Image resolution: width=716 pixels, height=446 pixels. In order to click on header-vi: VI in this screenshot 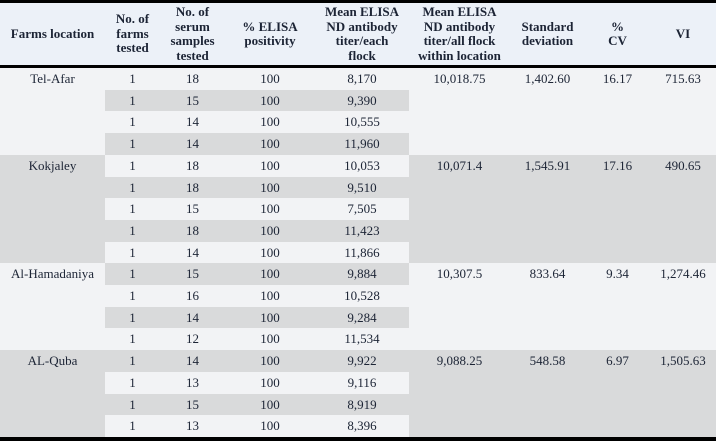, I will do `click(683, 34)`.